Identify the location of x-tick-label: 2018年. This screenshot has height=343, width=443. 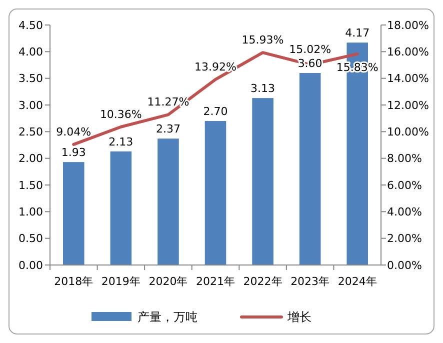
(74, 281).